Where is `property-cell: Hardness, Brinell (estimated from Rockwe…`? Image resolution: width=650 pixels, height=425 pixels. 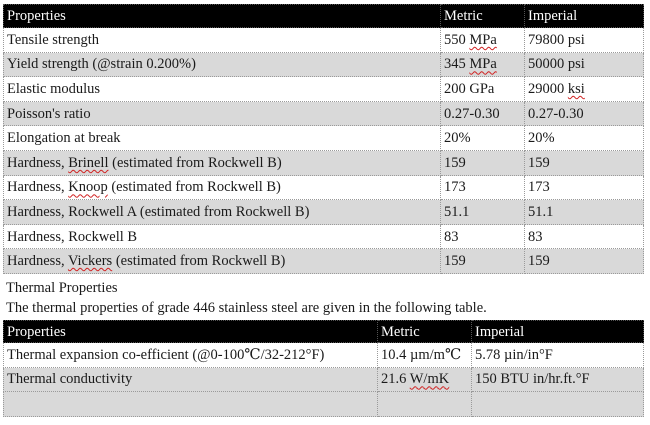
property-cell: Hardness, Brinell (estimated from Rockwe… is located at coordinates (222, 163).